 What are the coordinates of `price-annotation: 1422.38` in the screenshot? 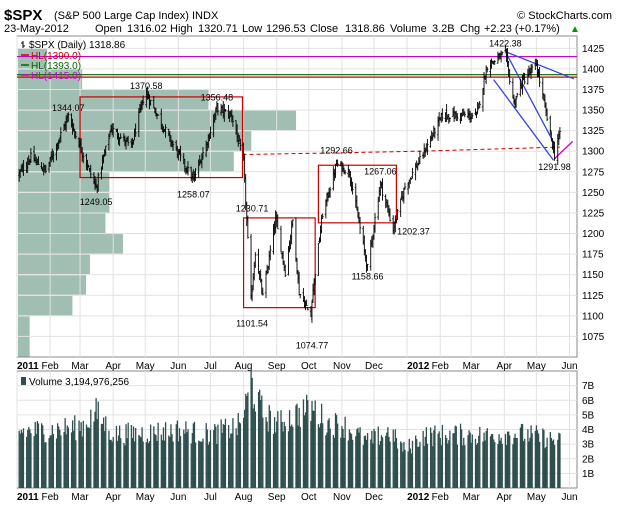 It's located at (505, 44).